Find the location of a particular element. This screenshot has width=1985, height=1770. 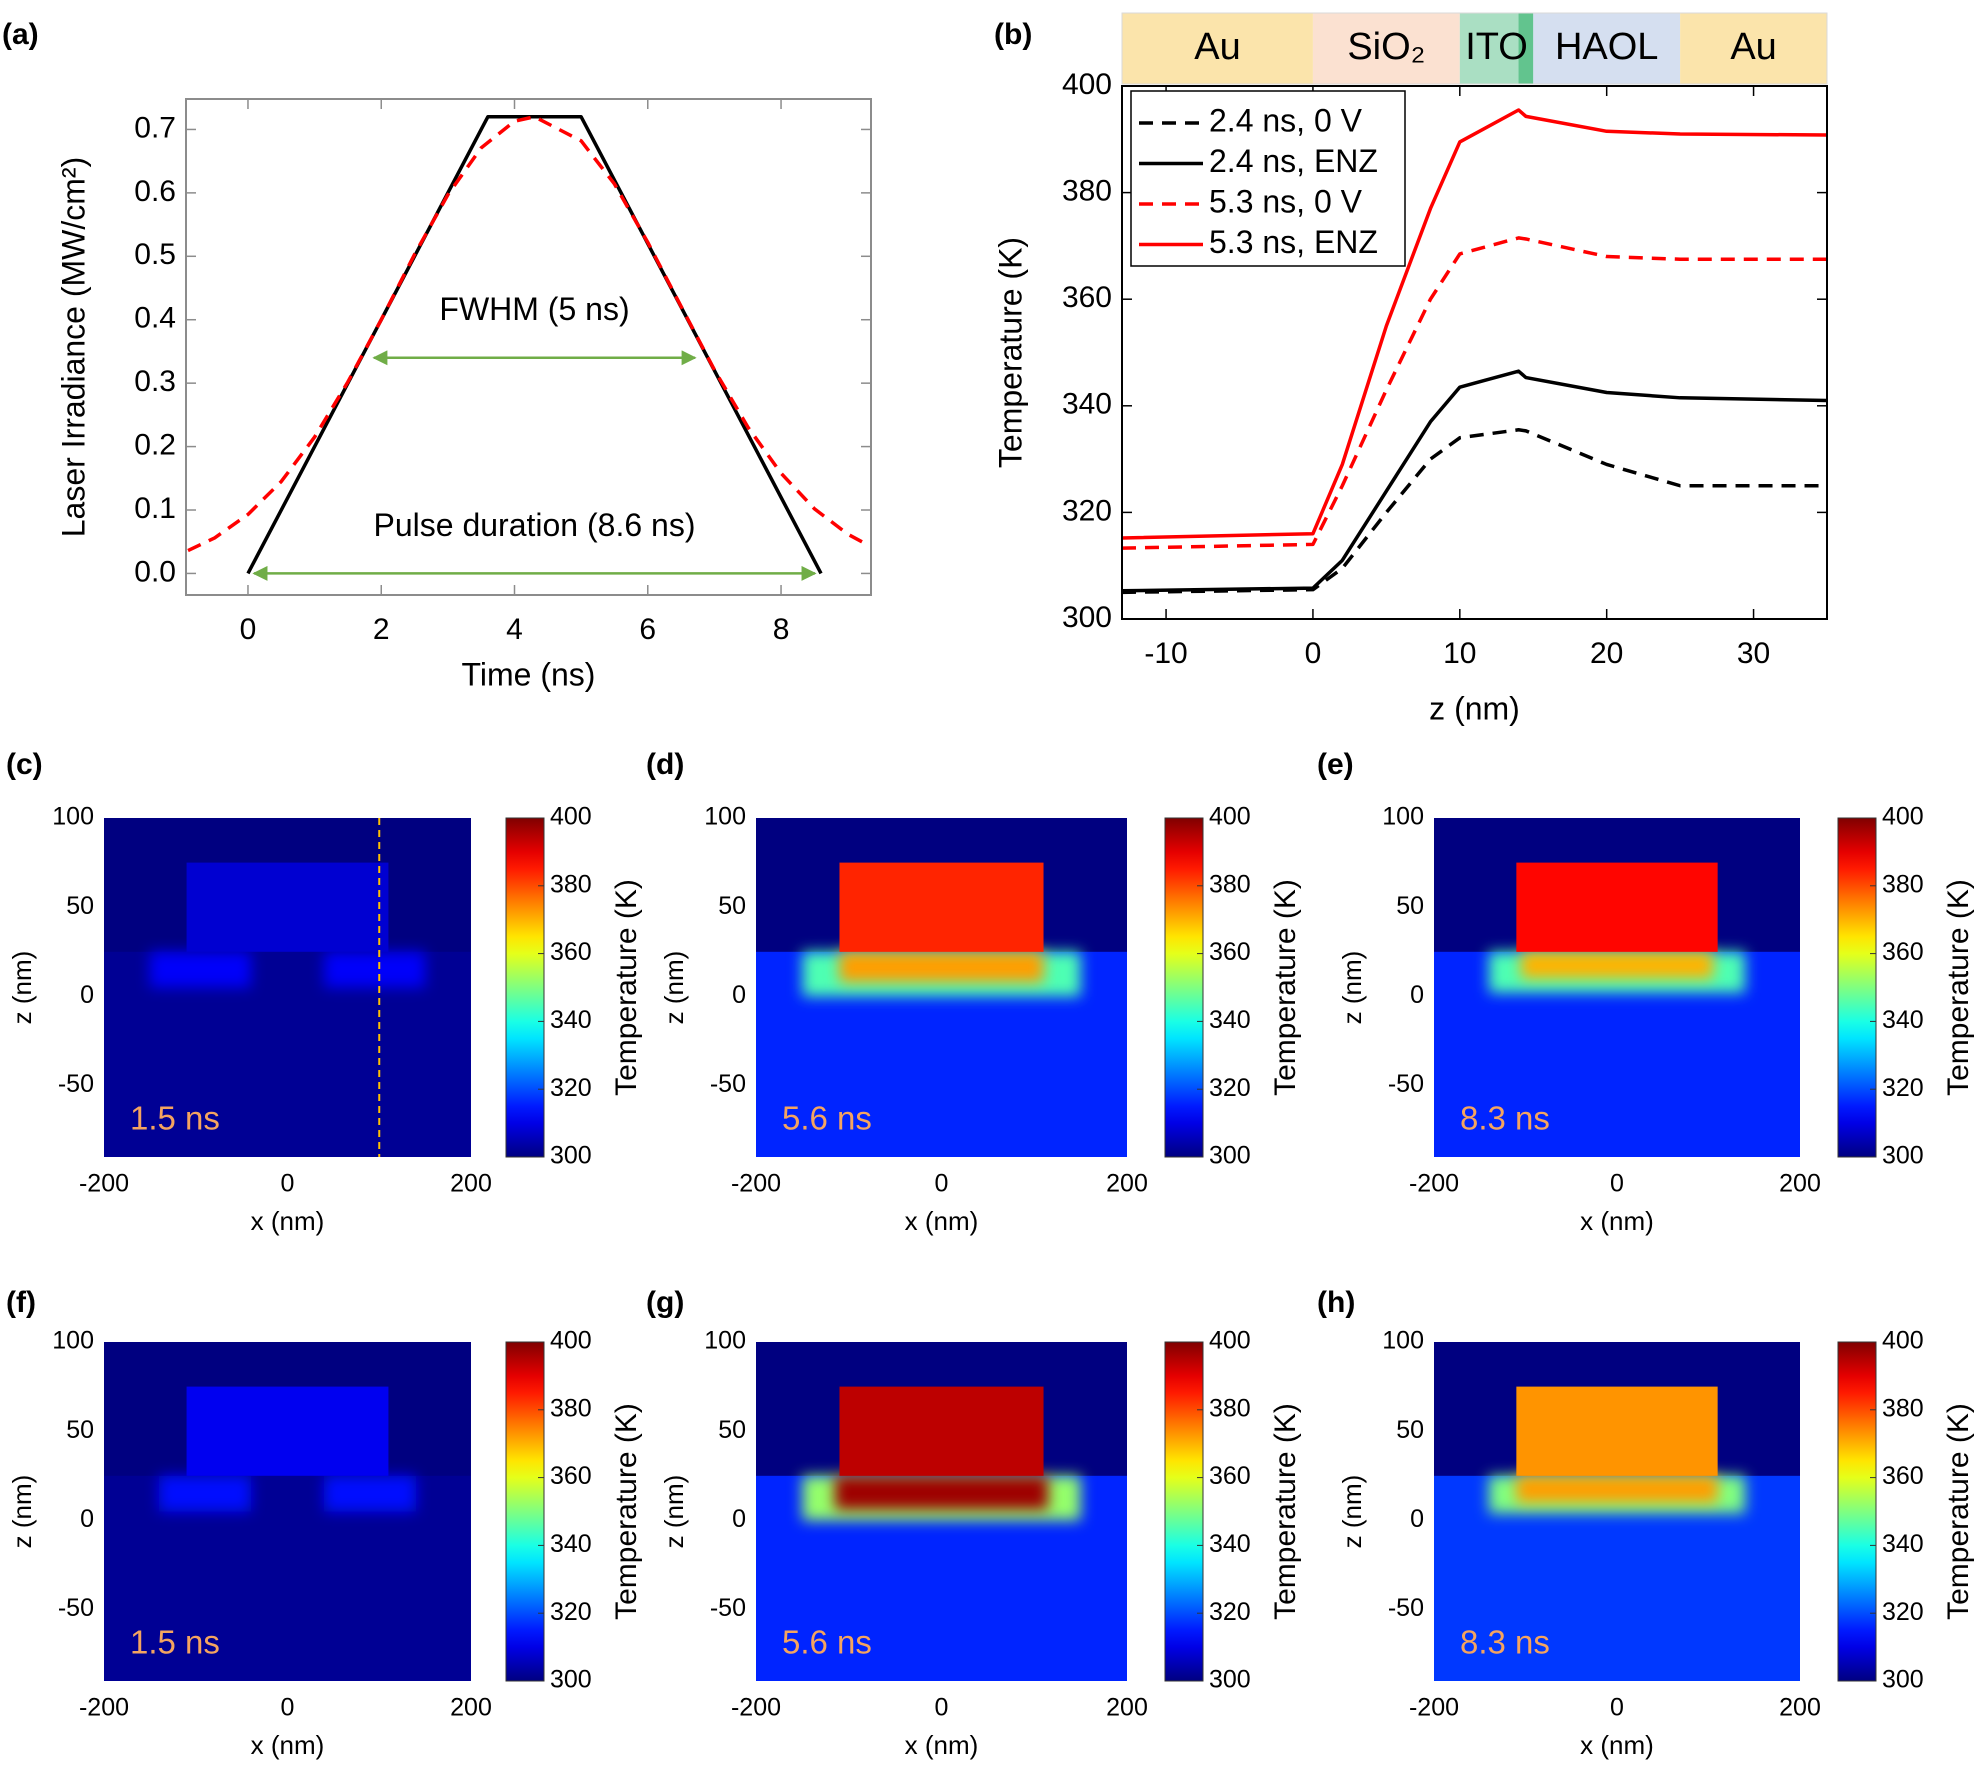

annotation-text: FWHM (5 ns) is located at coordinates (534, 309).